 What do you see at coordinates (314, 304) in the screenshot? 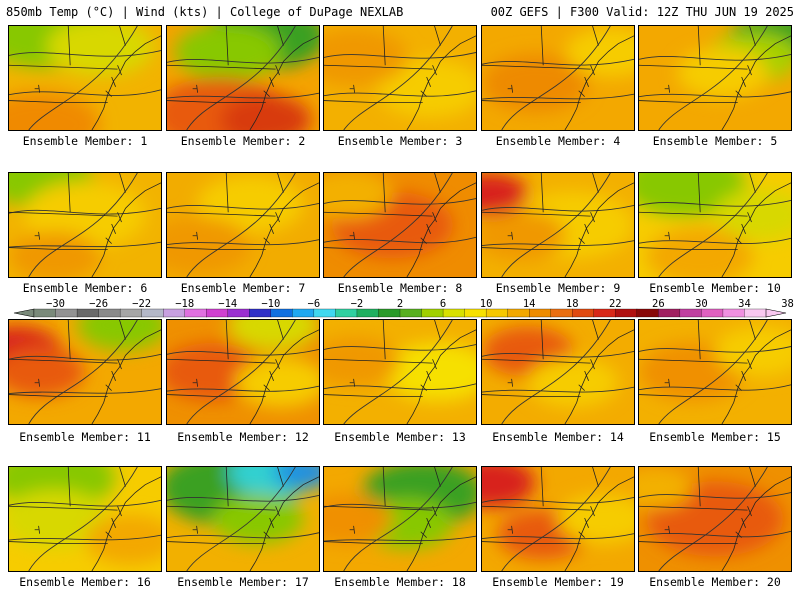
I see `colorbar-tick-label: −6` at bounding box center [314, 304].